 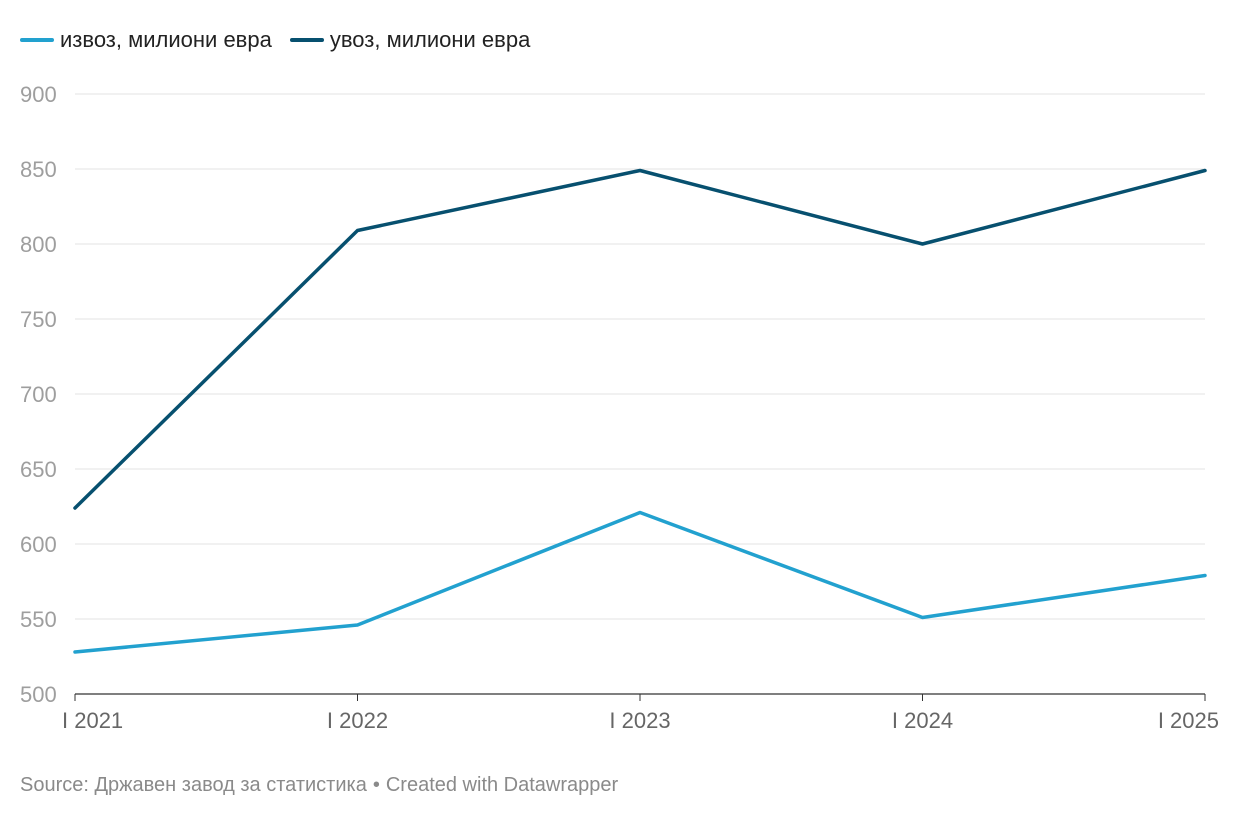 What do you see at coordinates (92, 720) in the screenshot?
I see `x-tick-label-0: I 2021` at bounding box center [92, 720].